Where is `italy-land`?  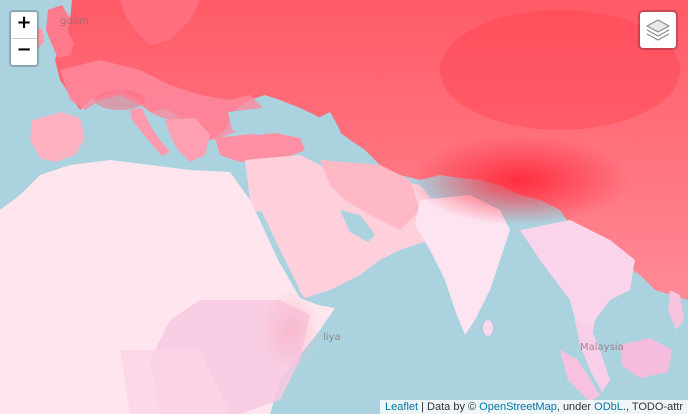 italy-land is located at coordinates (150, 132).